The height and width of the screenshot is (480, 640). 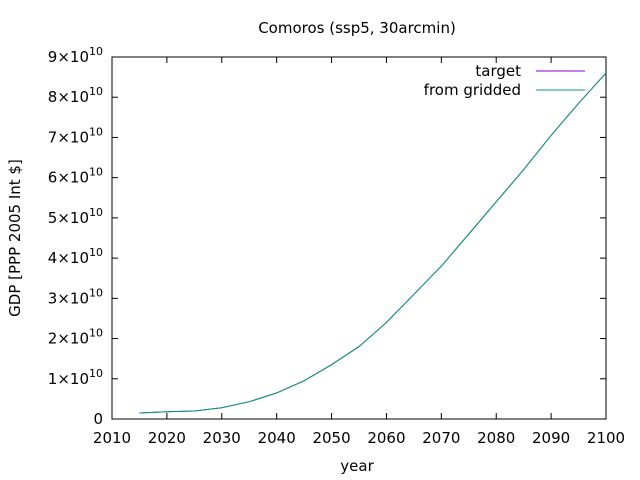 I want to click on x-tick-label: 2010, so click(x=112, y=438).